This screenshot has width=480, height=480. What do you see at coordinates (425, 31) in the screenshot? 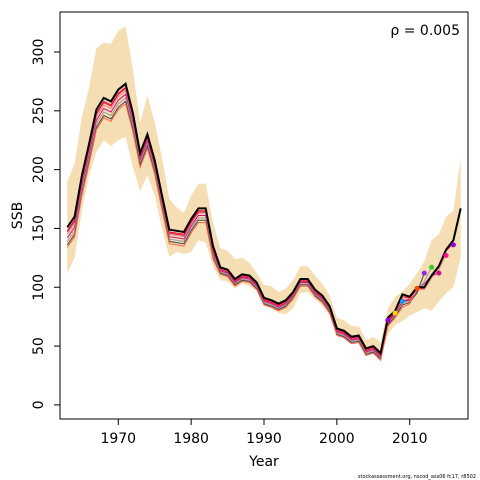
I see `rho-annotation: ρ = 0.005` at bounding box center [425, 31].